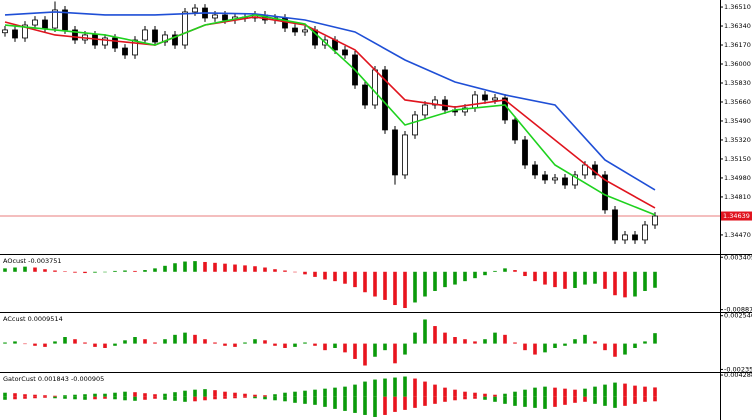 This screenshot has width=752, height=420. Describe the element at coordinates (737, 197) in the screenshot. I see `y-tick-label: 1.34810` at that location.